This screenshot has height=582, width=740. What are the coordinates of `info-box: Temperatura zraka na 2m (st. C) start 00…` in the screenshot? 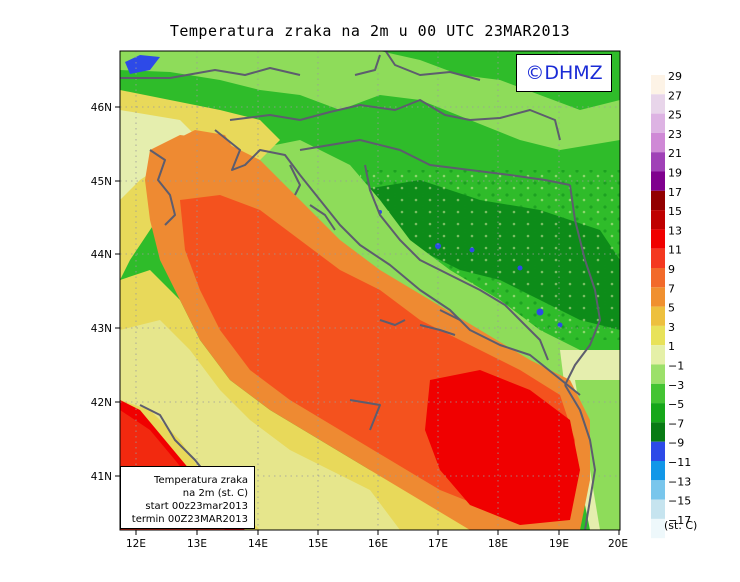 It's located at (187, 497).